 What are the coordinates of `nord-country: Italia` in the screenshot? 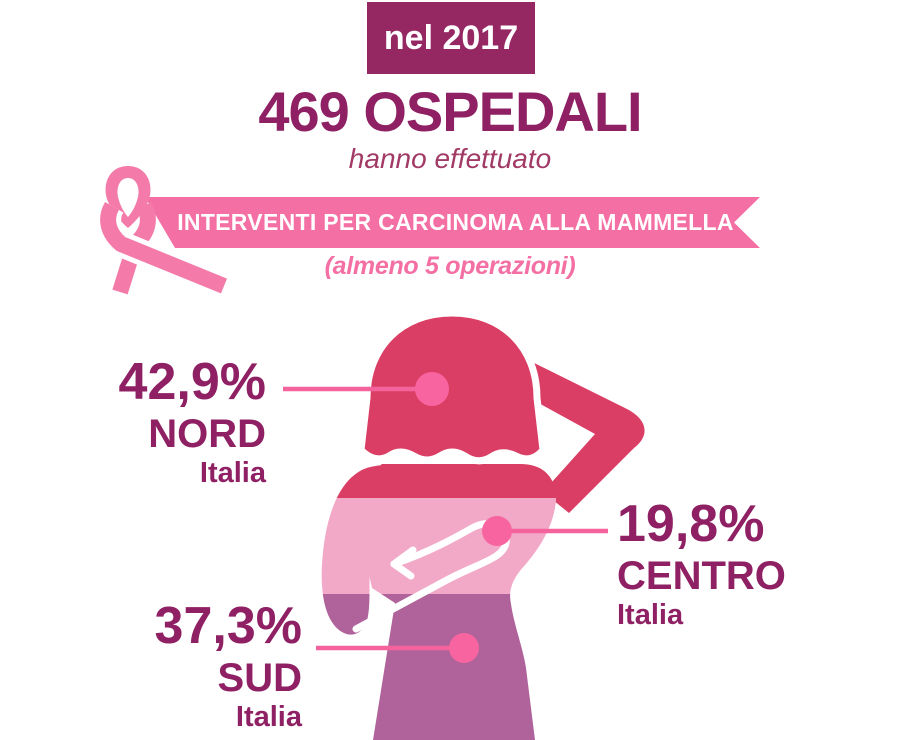 It's located at (232, 473).